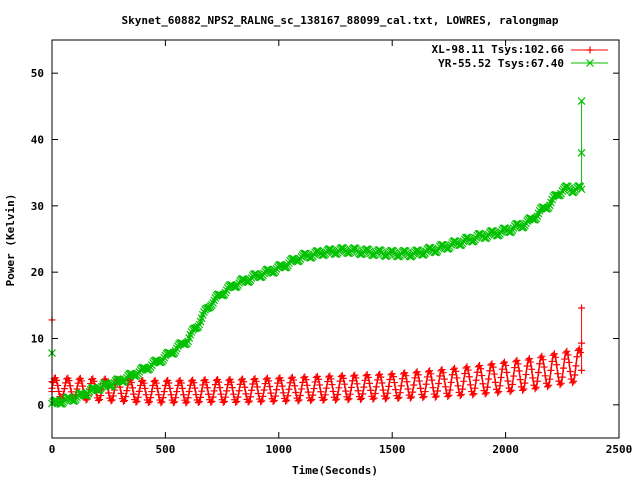 The height and width of the screenshot is (480, 640). What do you see at coordinates (590, 50) in the screenshot?
I see `legend-marker-xl` at bounding box center [590, 50].